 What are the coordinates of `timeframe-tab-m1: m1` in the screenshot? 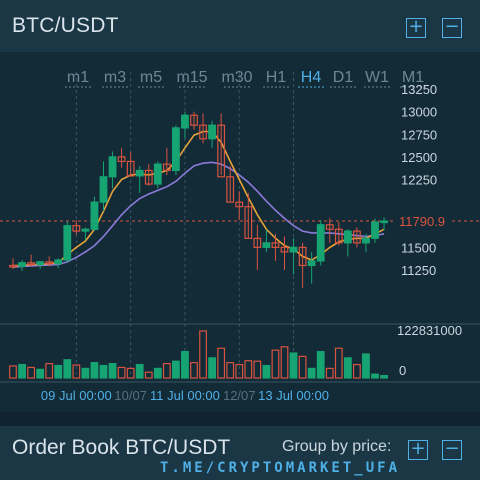 It's located at (78, 78).